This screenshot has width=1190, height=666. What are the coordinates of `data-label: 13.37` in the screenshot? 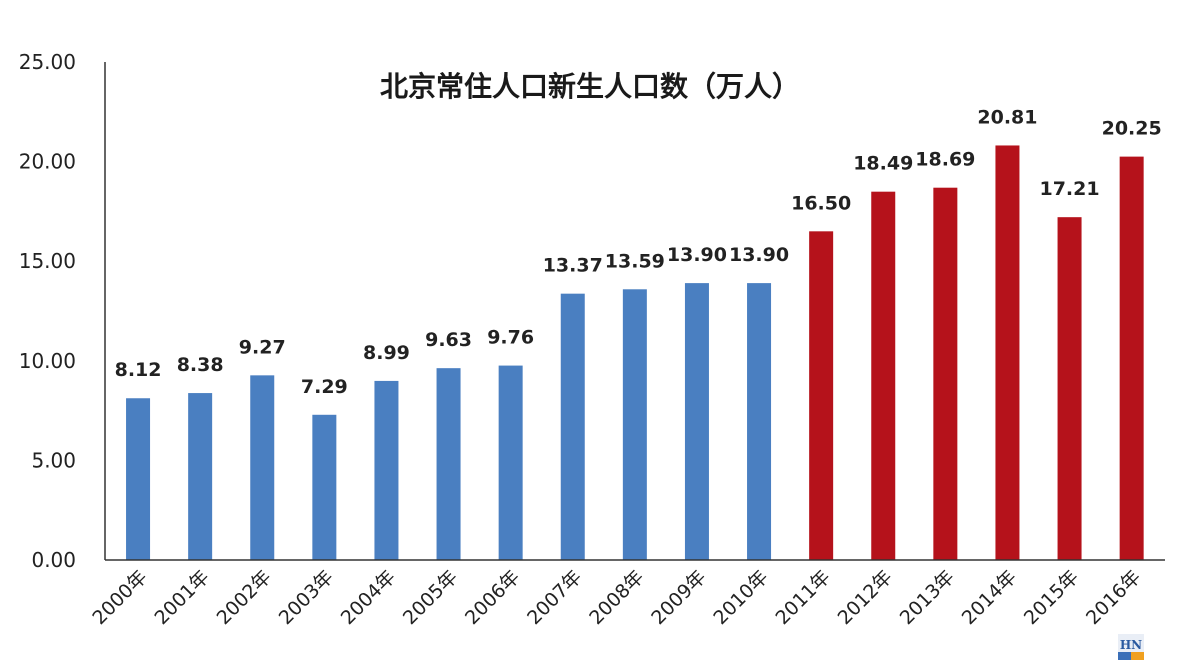 It's located at (573, 266).